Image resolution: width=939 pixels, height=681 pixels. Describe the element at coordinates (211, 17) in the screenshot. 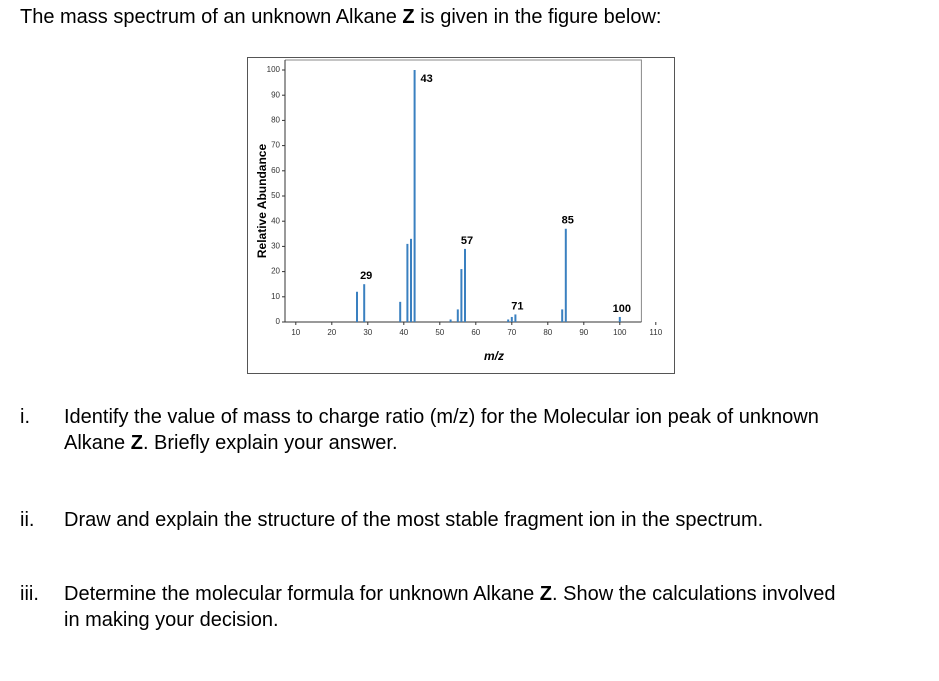

I see `text-run: The mass spectrum of an unknown Alkane` at that location.